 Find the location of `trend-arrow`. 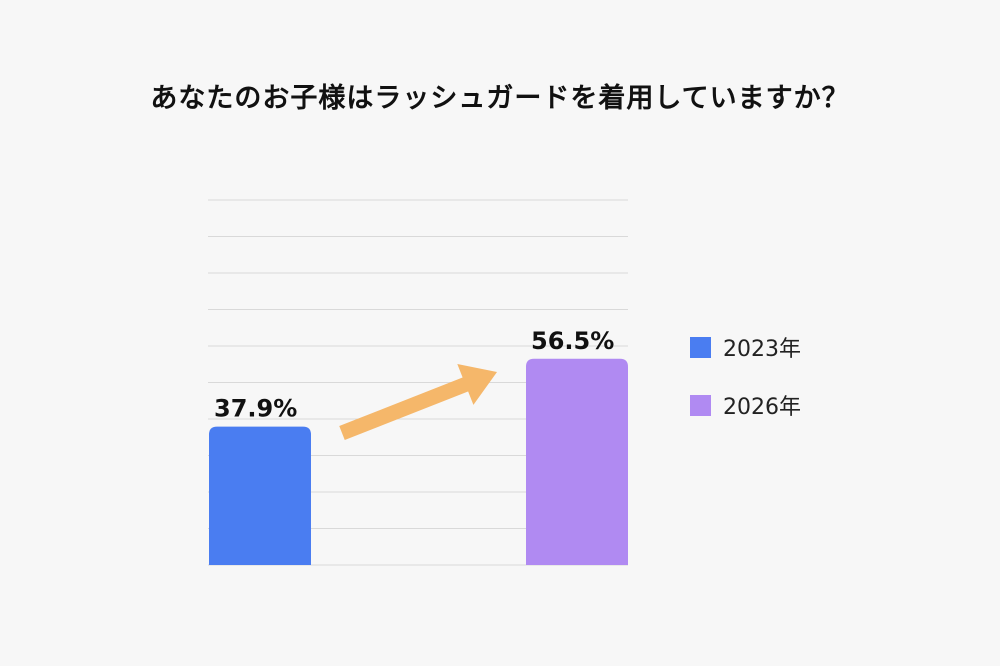

trend-arrow is located at coordinates (418, 401).